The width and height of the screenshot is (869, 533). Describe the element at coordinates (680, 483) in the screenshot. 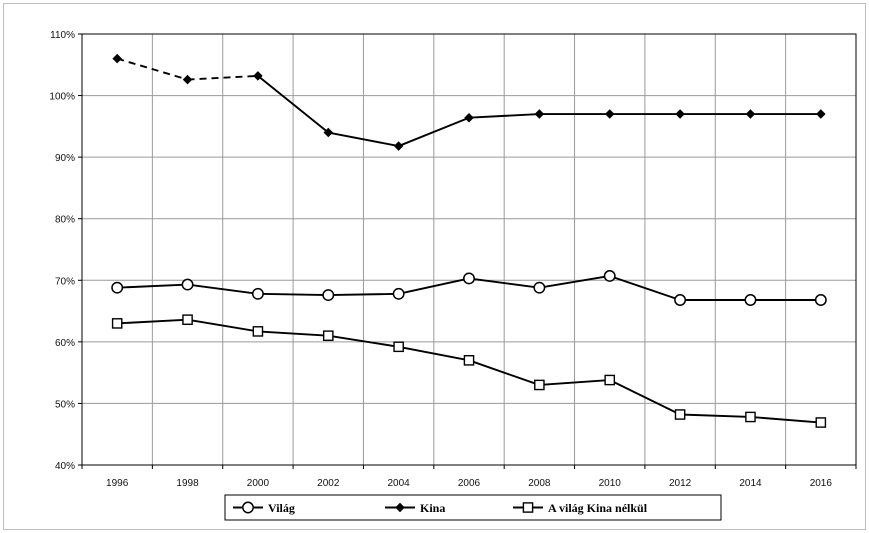

I see `x-tick-label: 2012` at that location.